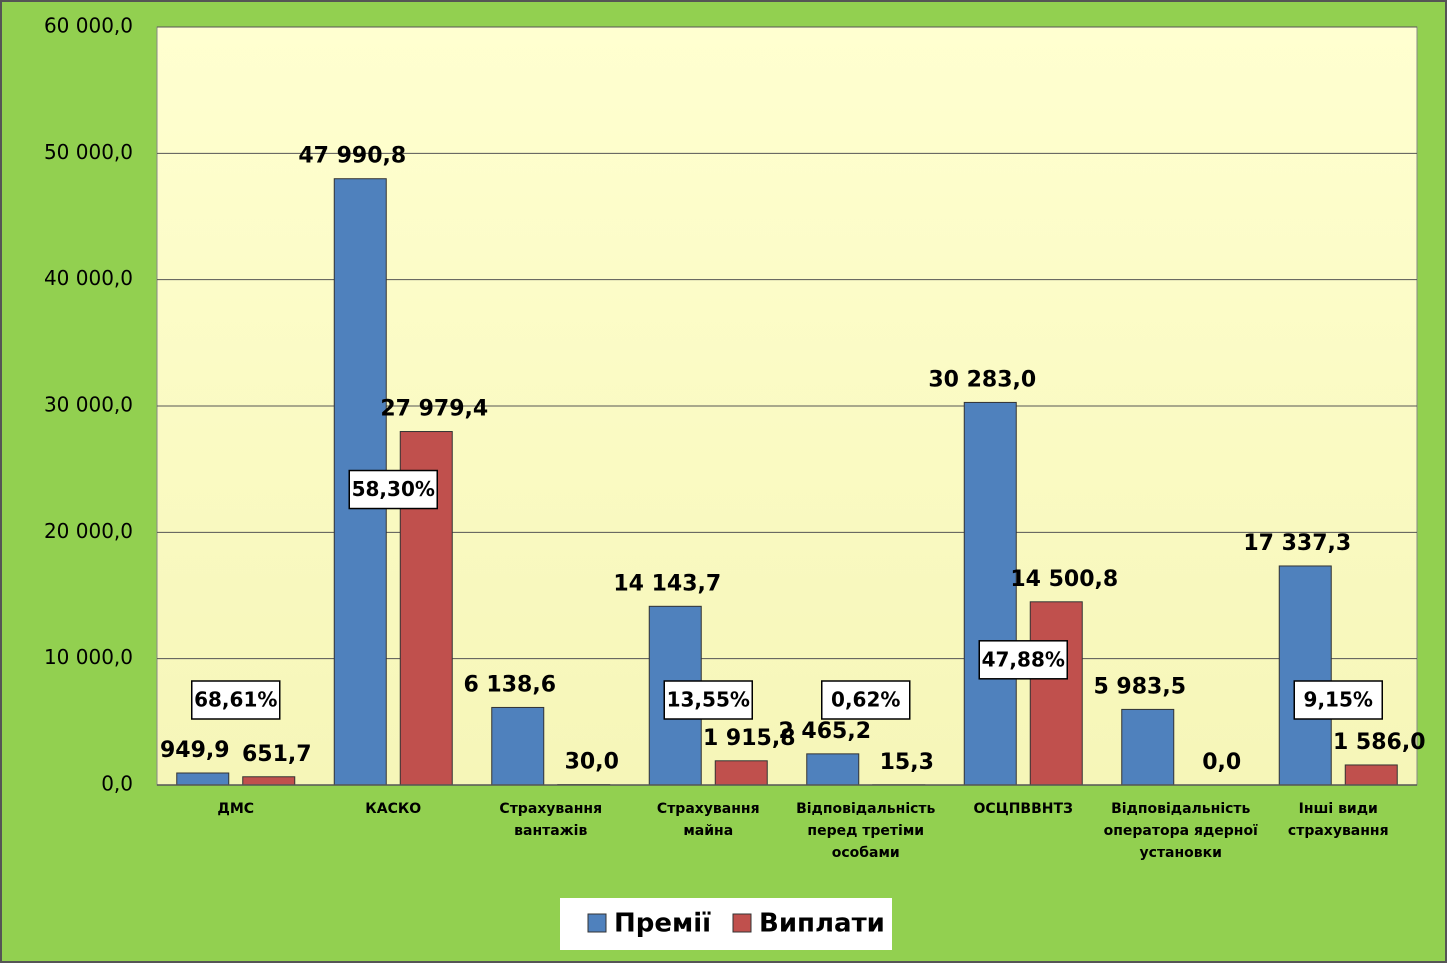 Image resolution: width=1447 pixels, height=963 pixels. Describe the element at coordinates (88, 657) in the screenshot. I see `y-tick-label: 10 000,0` at that location.